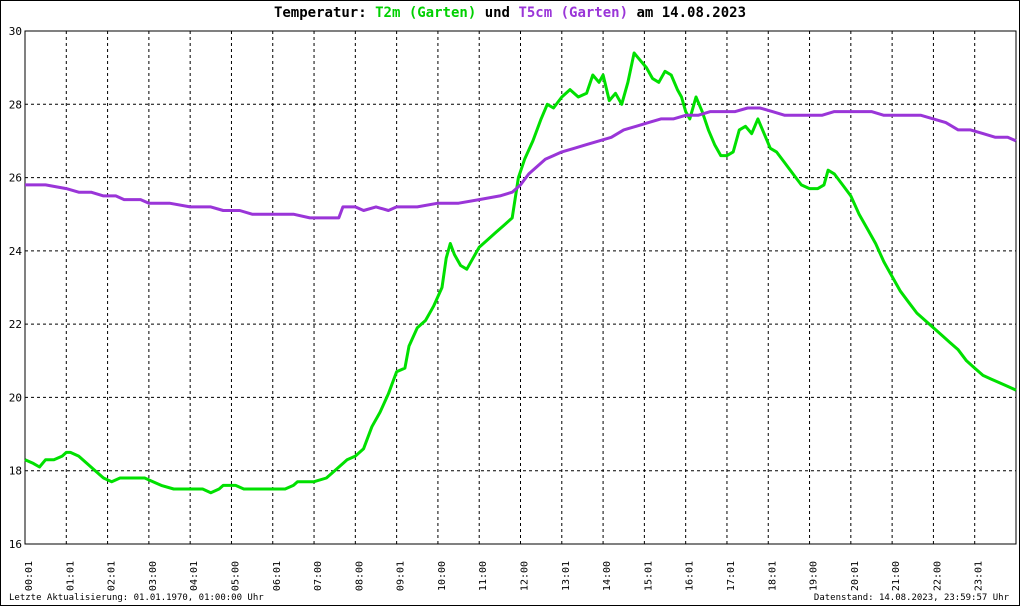  What do you see at coordinates (648, 576) in the screenshot?
I see `x-tick-label: 15:01` at bounding box center [648, 576].